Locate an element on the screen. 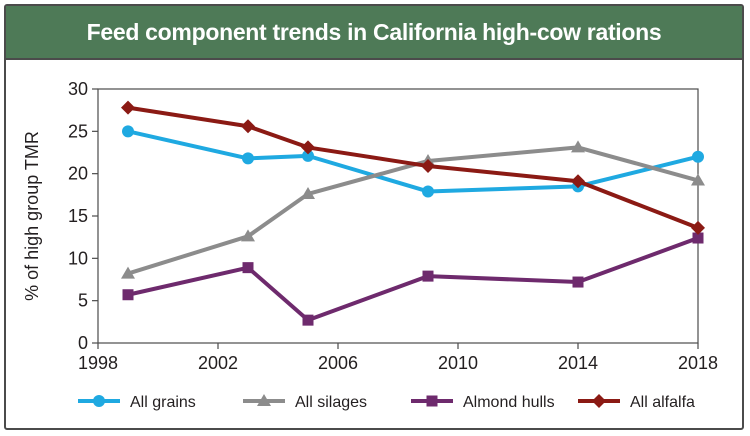 The width and height of the screenshot is (750, 436). x-tick-label: 2010 is located at coordinates (458, 363).